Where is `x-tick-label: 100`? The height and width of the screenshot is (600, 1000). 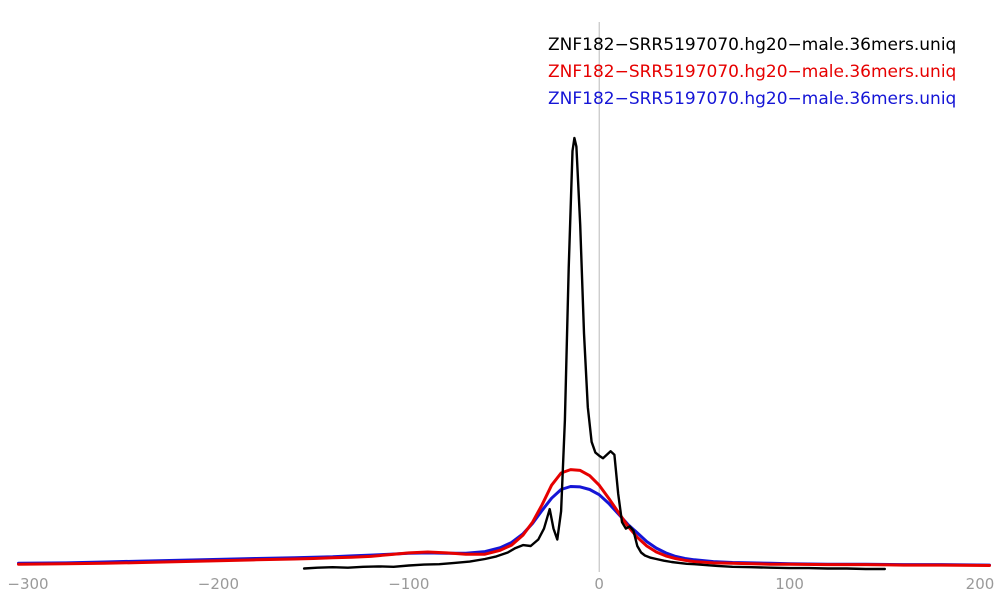 x-tick-label: 100 is located at coordinates (789, 584).